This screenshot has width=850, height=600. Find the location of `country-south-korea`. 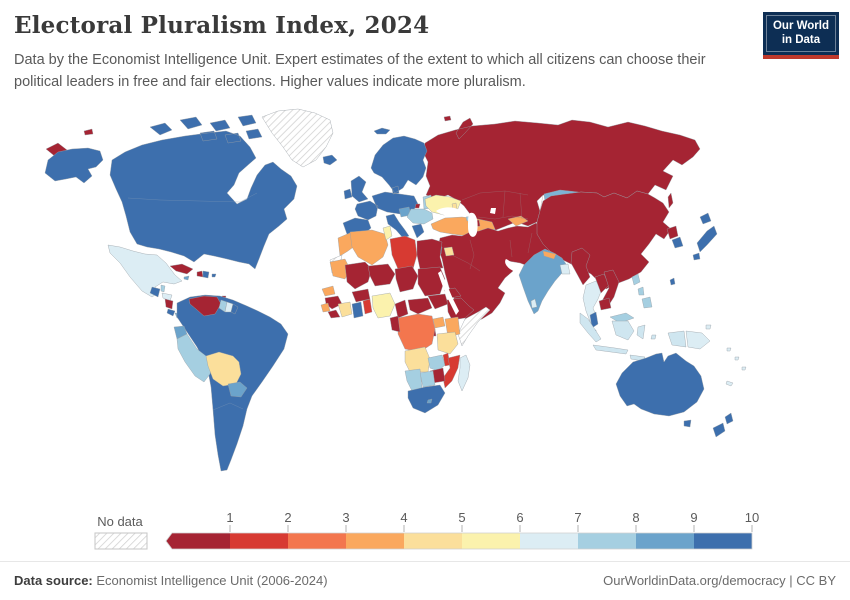

country-south-korea is located at coordinates (677, 242).